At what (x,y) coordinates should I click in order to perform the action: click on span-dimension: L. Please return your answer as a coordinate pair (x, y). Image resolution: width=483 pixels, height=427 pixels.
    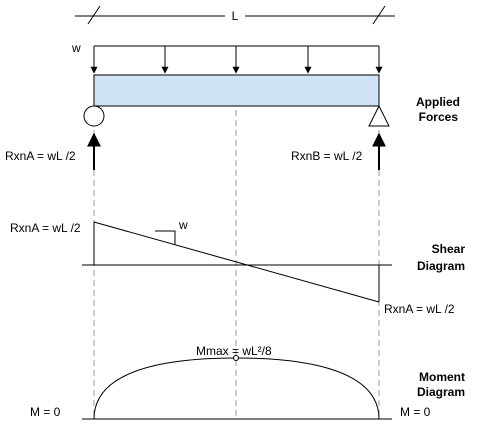
    Looking at the image, I should click on (235, 15).